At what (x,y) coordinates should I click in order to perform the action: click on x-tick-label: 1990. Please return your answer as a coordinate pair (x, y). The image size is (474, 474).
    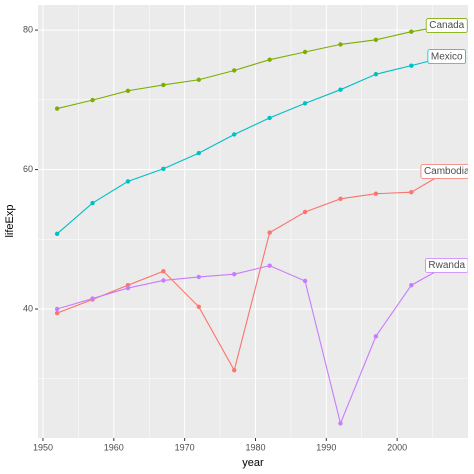
    Looking at the image, I should click on (326, 447).